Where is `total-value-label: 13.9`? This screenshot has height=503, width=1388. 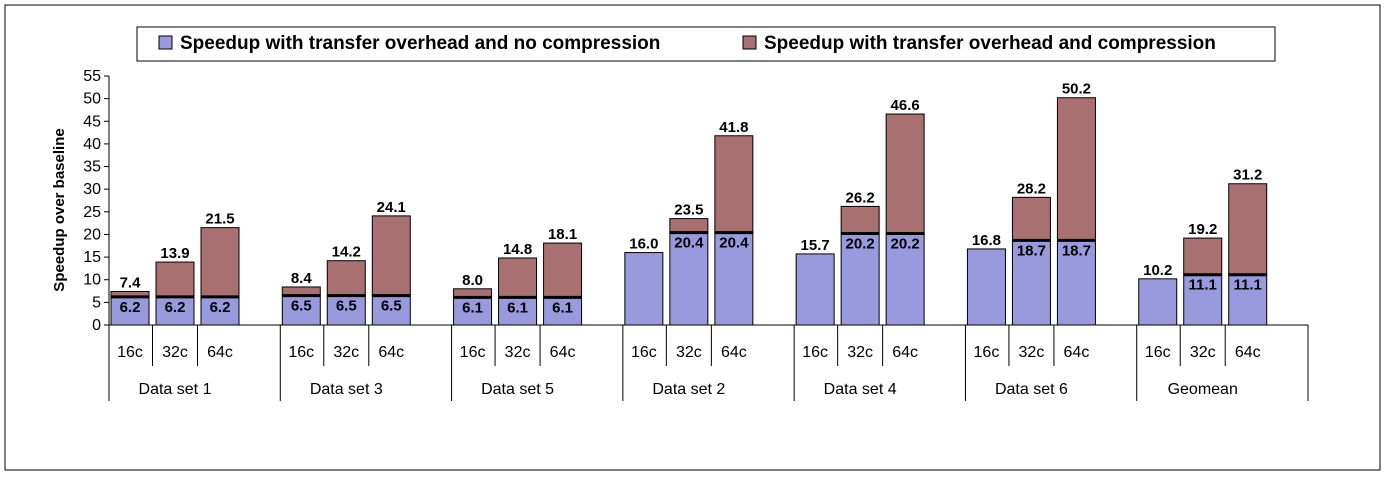 total-value-label: 13.9 is located at coordinates (174, 253).